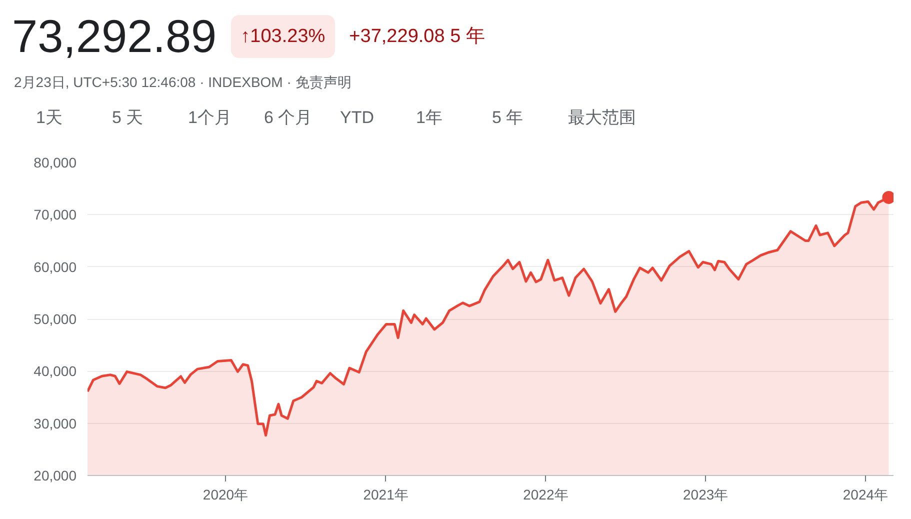 This screenshot has height=519, width=911. What do you see at coordinates (417, 37) in the screenshot?
I see `text: +37,229.08 5 年` at bounding box center [417, 37].